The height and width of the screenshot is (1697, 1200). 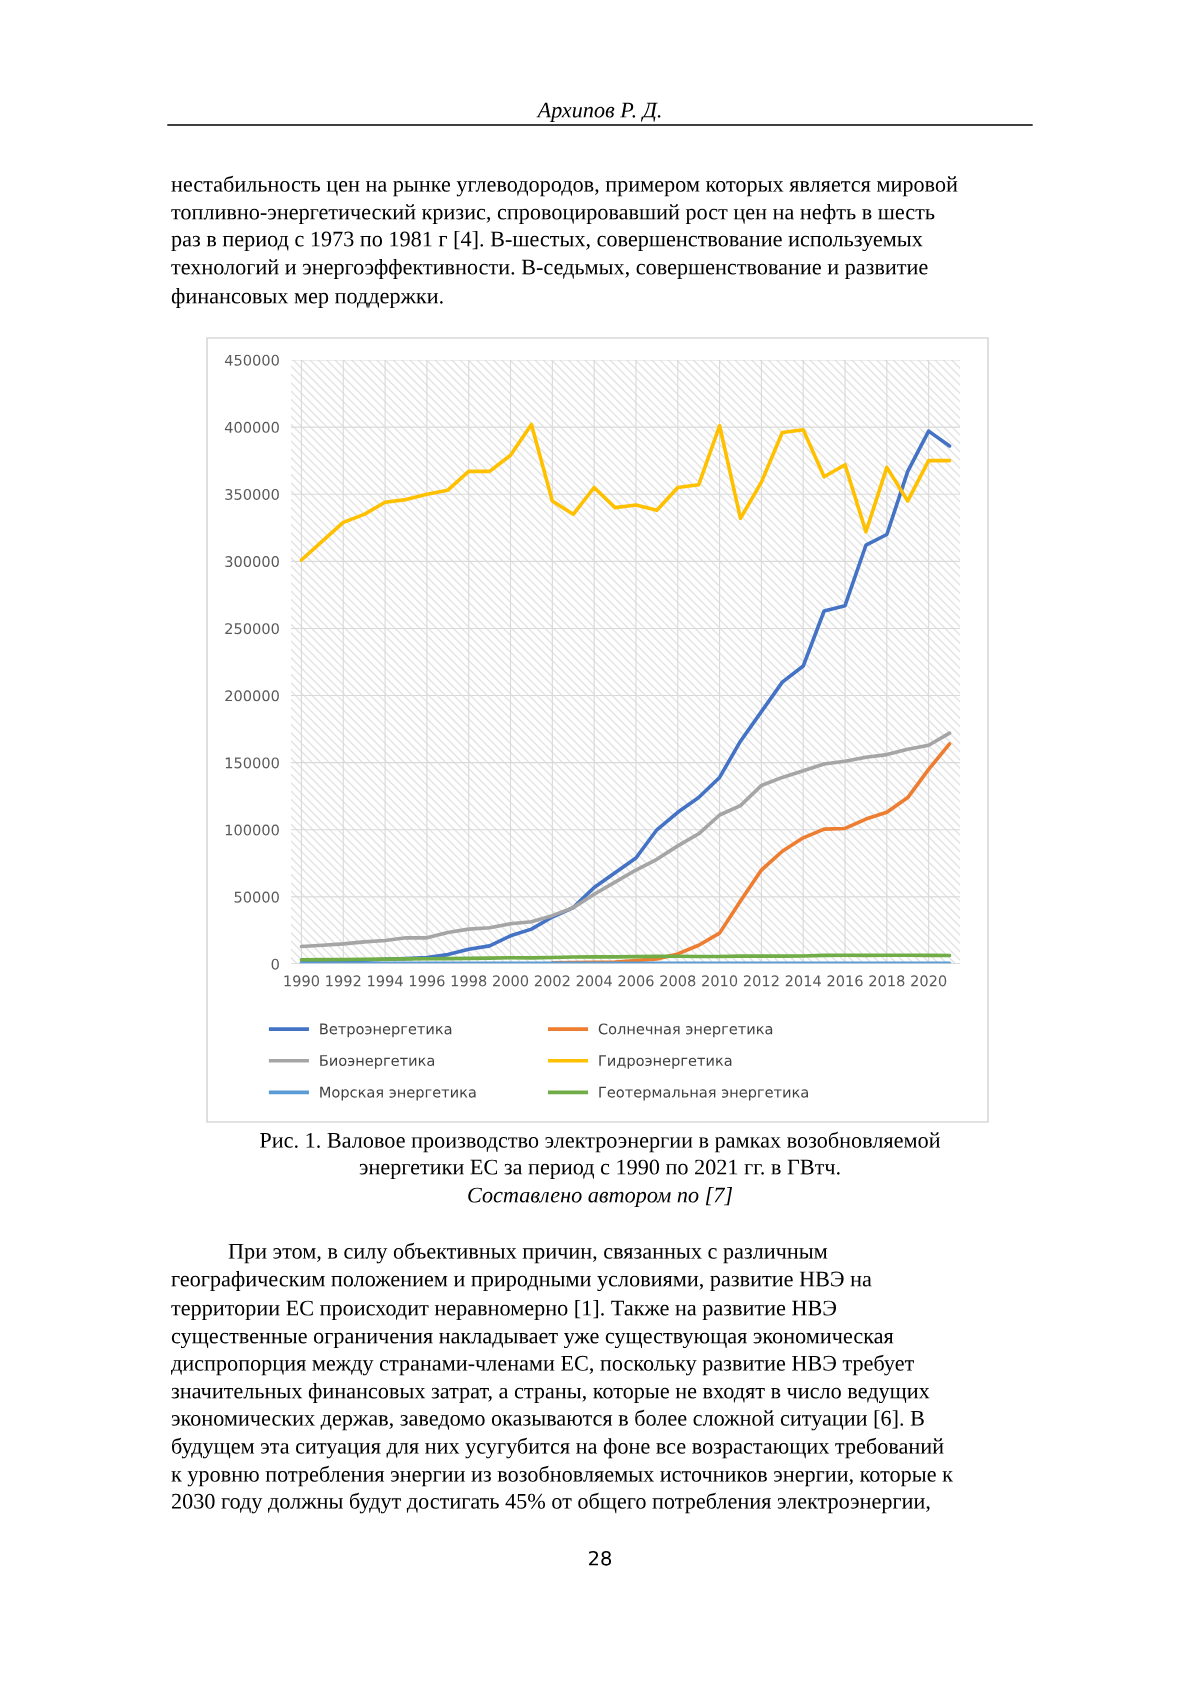 What do you see at coordinates (803, 981) in the screenshot?
I see `x-tick-label: 2014` at bounding box center [803, 981].